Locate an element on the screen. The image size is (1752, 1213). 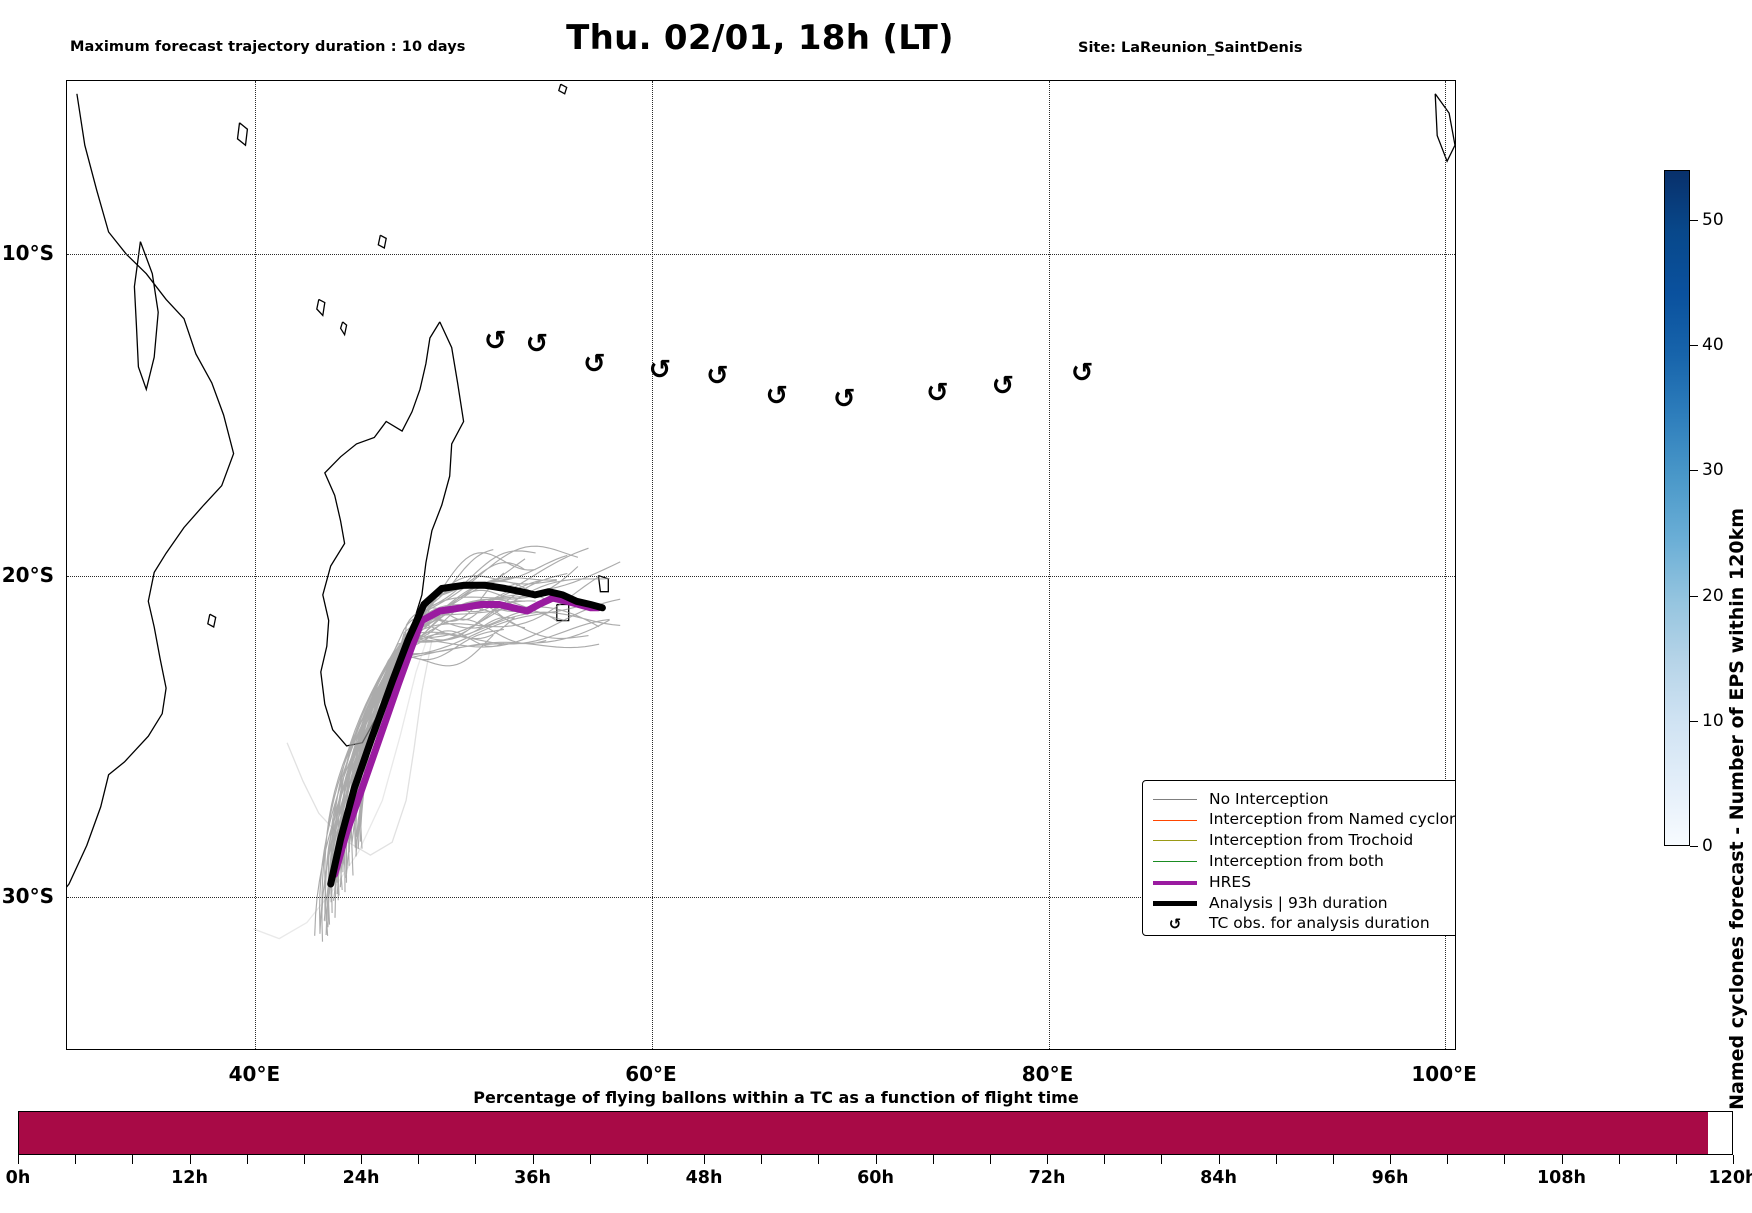
percentage-bar-tick-label: 84h is located at coordinates (1218, 1178).